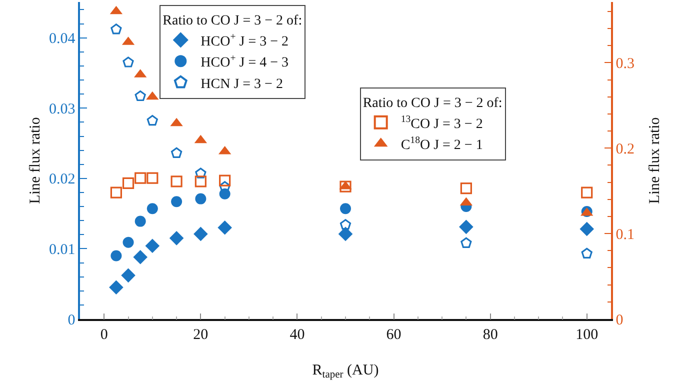 The image size is (681, 383). Describe the element at coordinates (625, 234) in the screenshot. I see `y2-tick-label: 0.1` at that location.